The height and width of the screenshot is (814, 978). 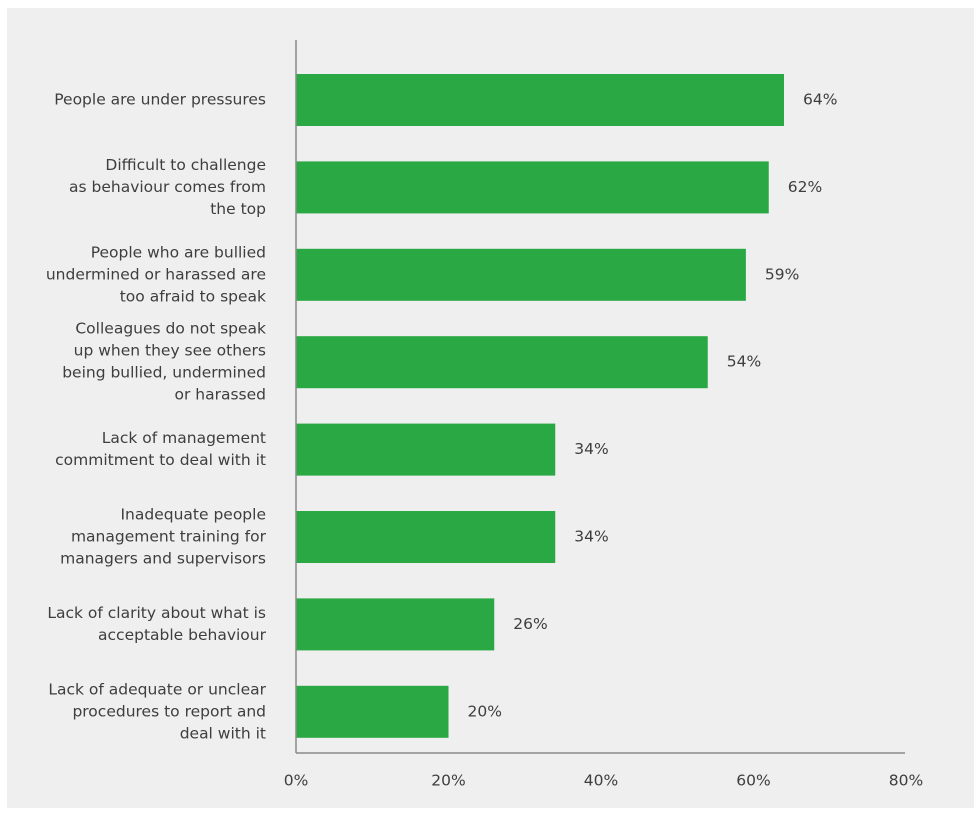 I want to click on category-label-line: being bullied, undermined, so click(x=164, y=373).